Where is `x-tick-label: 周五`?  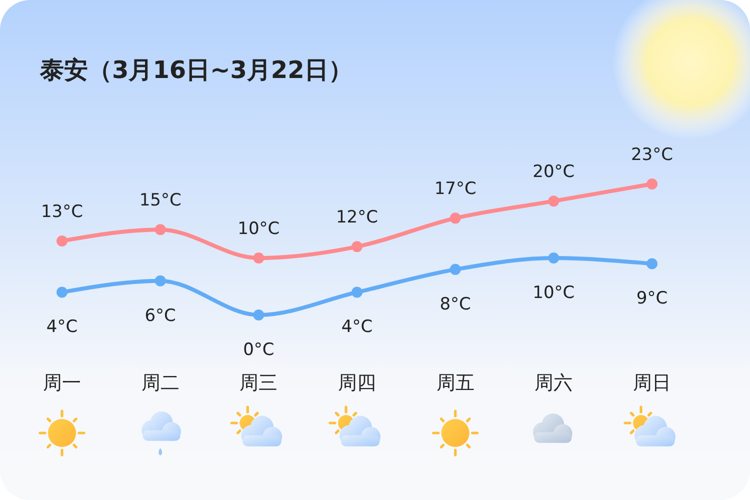 x-tick-label: 周五 is located at coordinates (455, 383).